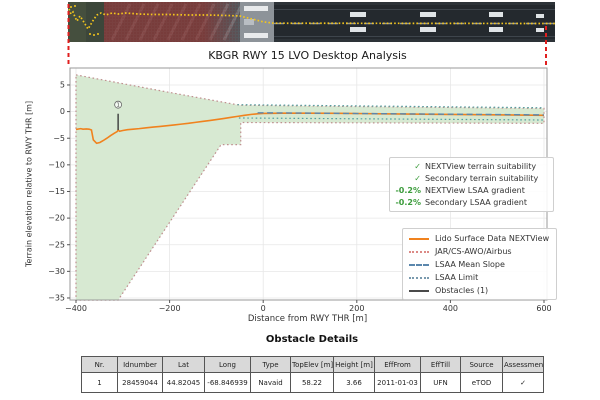  Describe the element at coordinates (462, 290) in the screenshot. I see `legend-label: Obstacles (1)` at that location.